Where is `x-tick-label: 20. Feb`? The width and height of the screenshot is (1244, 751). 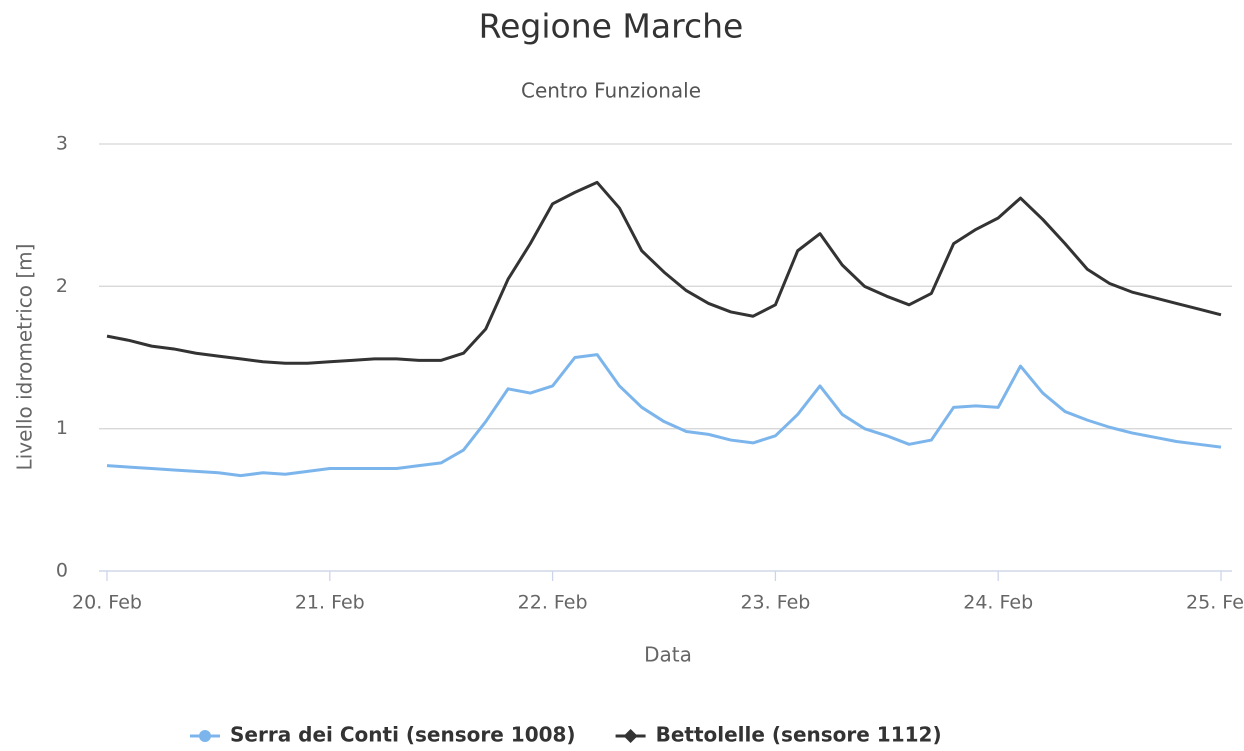 x-tick-label: 20. Feb is located at coordinates (107, 603).